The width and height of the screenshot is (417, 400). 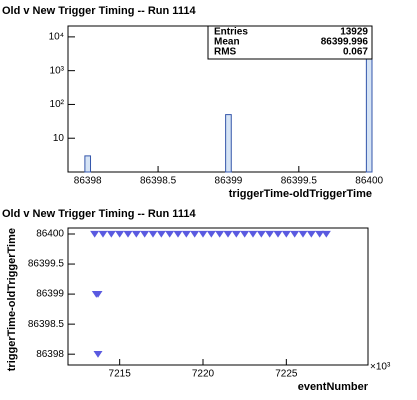 What do you see at coordinates (59, 138) in the screenshot?
I see `y-tick-label: 10` at bounding box center [59, 138].